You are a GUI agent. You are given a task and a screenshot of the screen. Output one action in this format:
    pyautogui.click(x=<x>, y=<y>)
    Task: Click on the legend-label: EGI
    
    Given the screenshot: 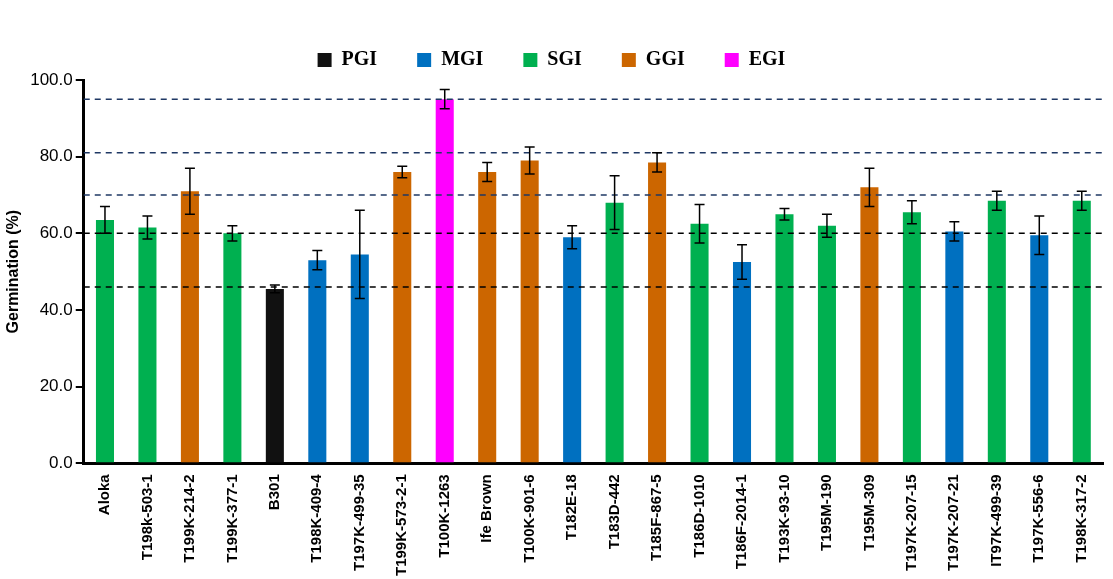 What is the action you would take?
    pyautogui.click(x=767, y=58)
    